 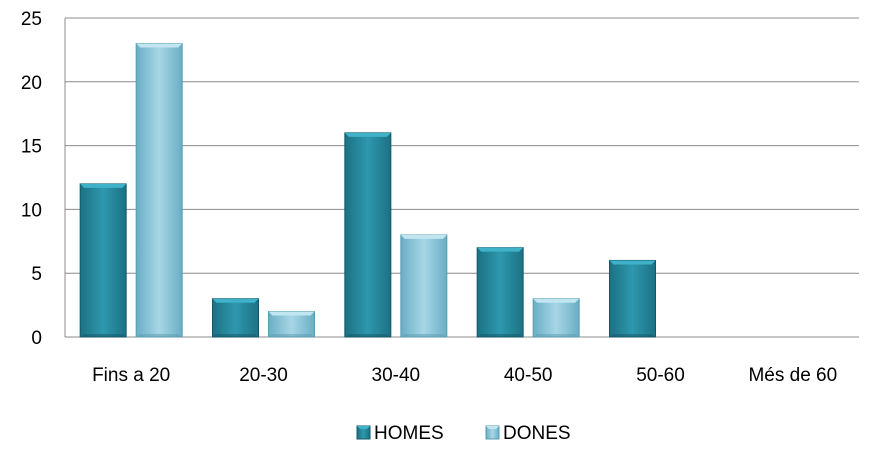 What do you see at coordinates (263, 375) in the screenshot?
I see `x-tick-label: 20-30` at bounding box center [263, 375].